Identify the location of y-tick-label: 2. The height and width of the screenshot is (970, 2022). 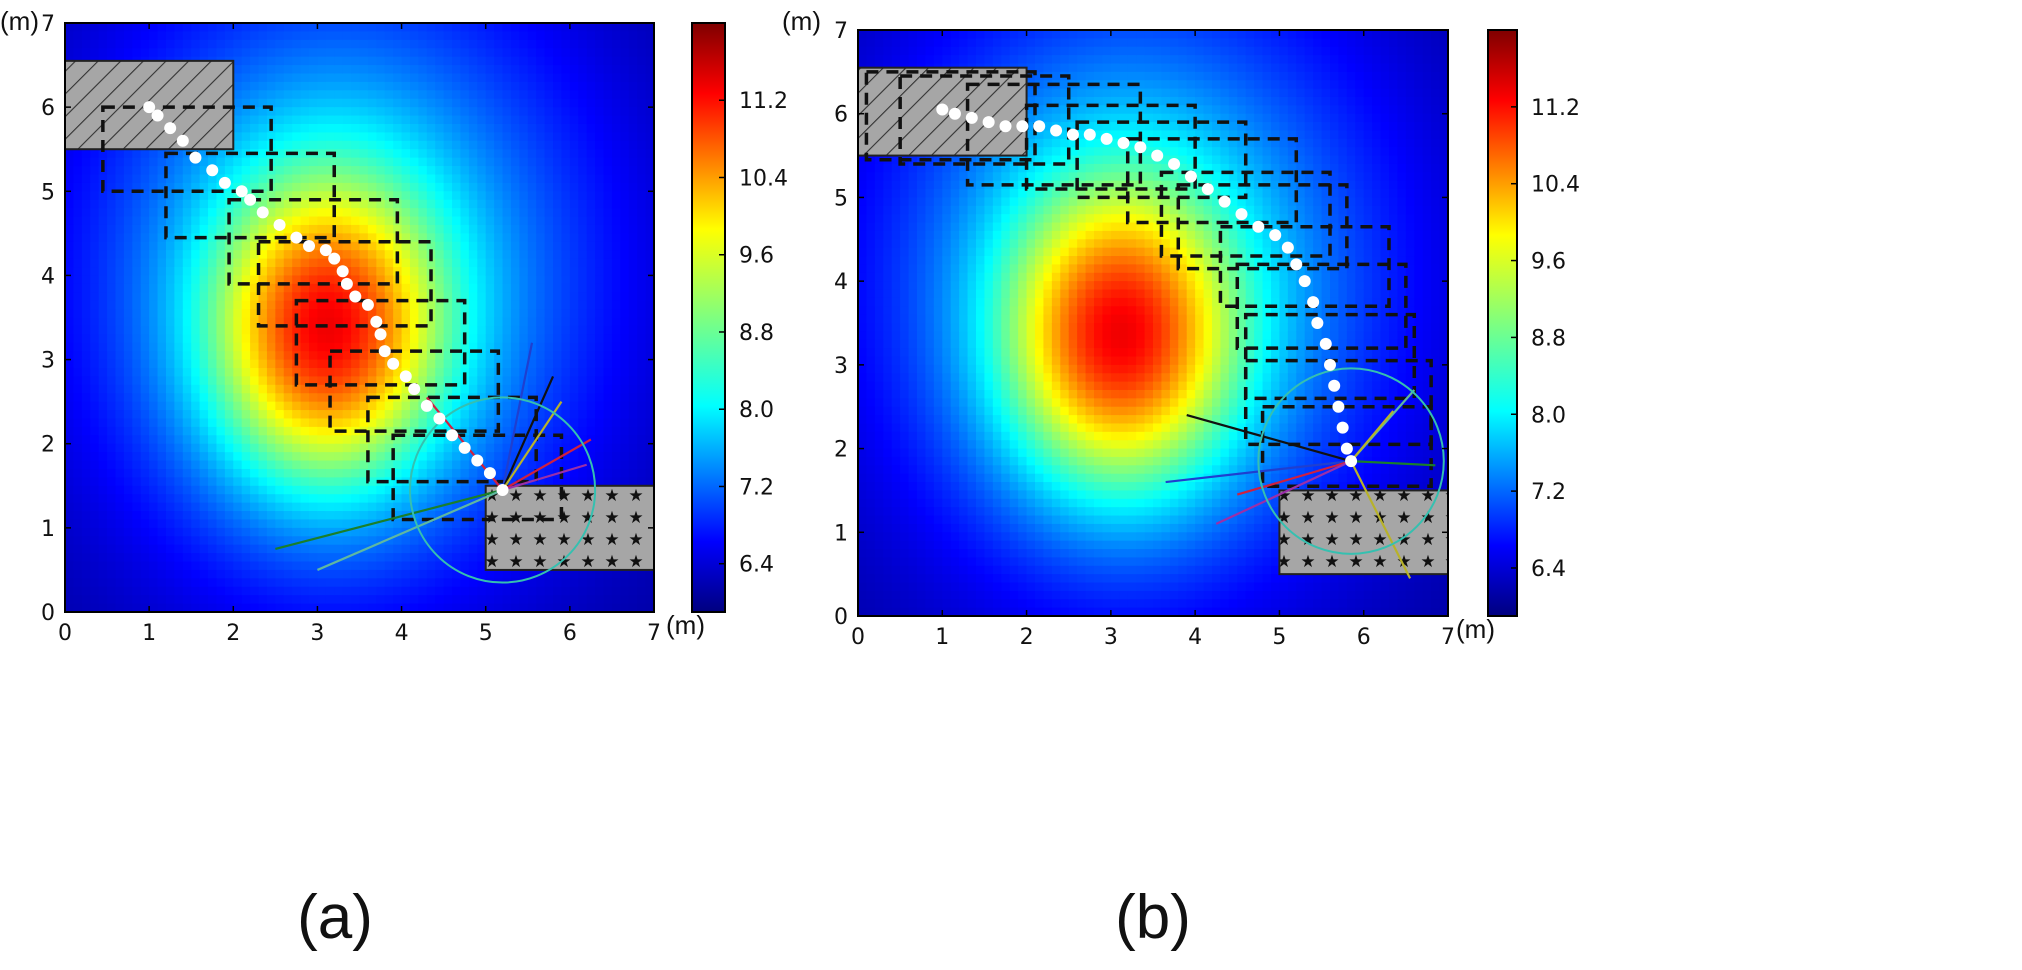
(48, 445).